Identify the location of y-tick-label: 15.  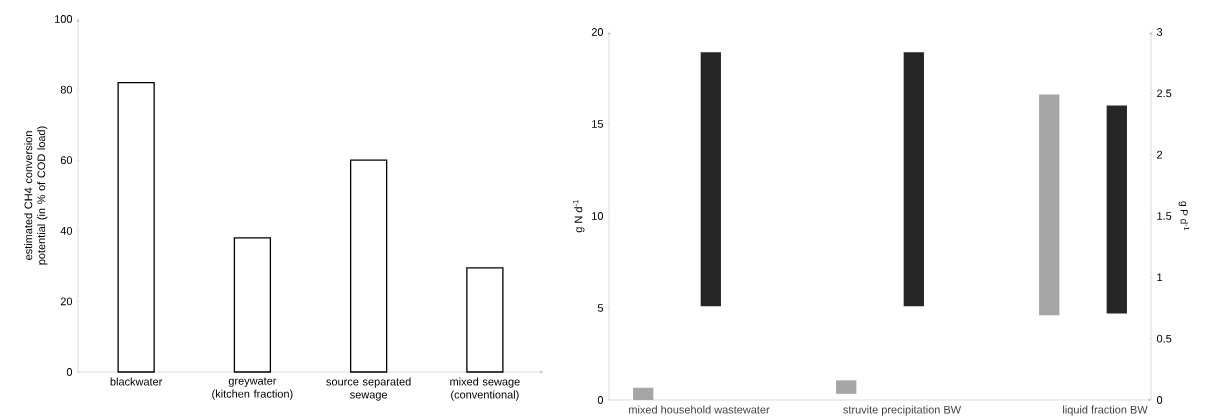
(598, 124).